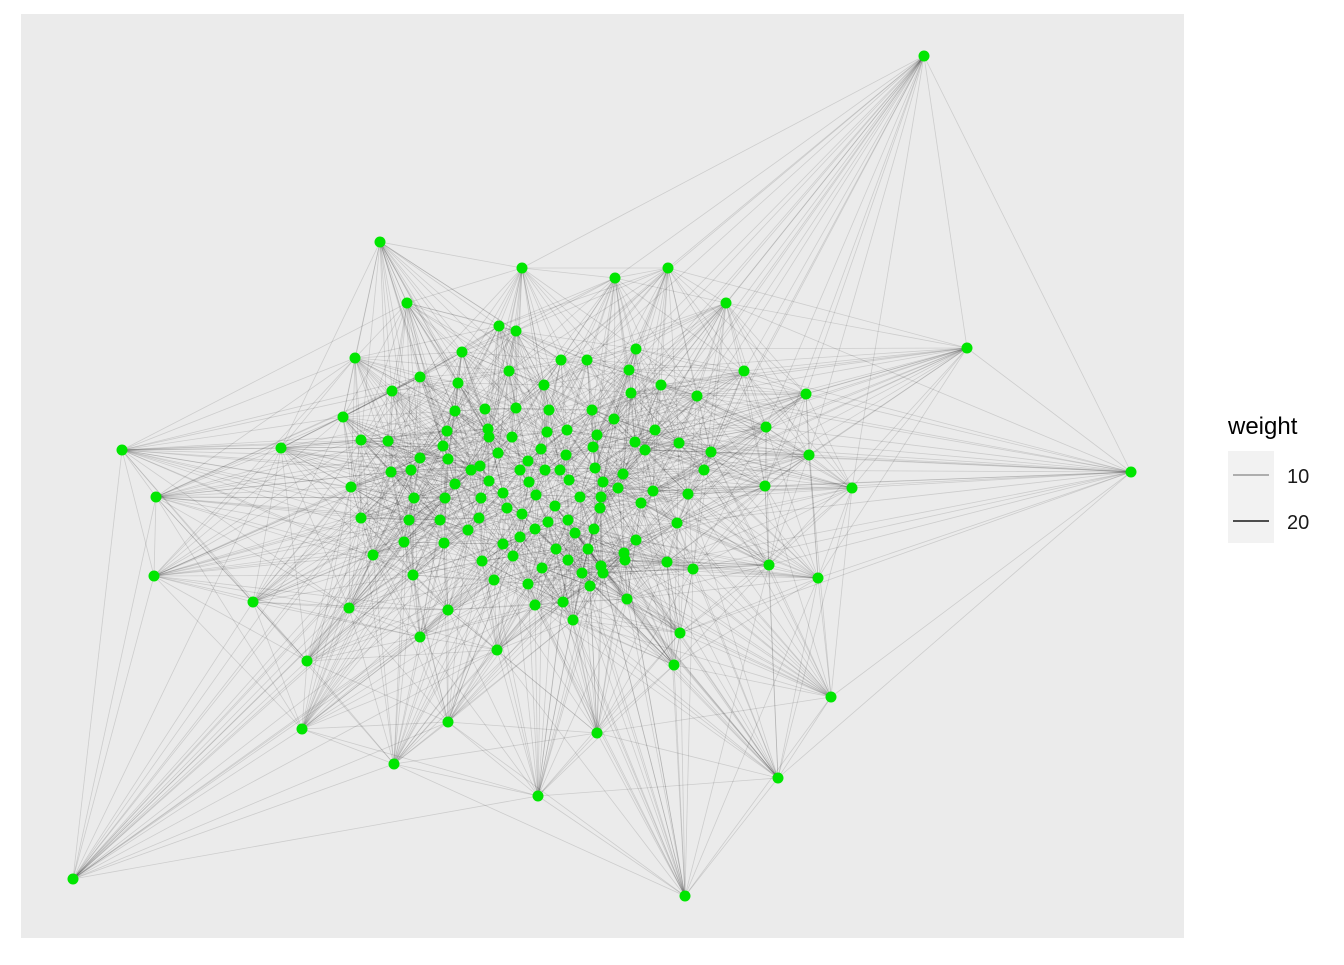 The image size is (1344, 965). I want to click on legend: weight 10 20, so click(1268, 478).